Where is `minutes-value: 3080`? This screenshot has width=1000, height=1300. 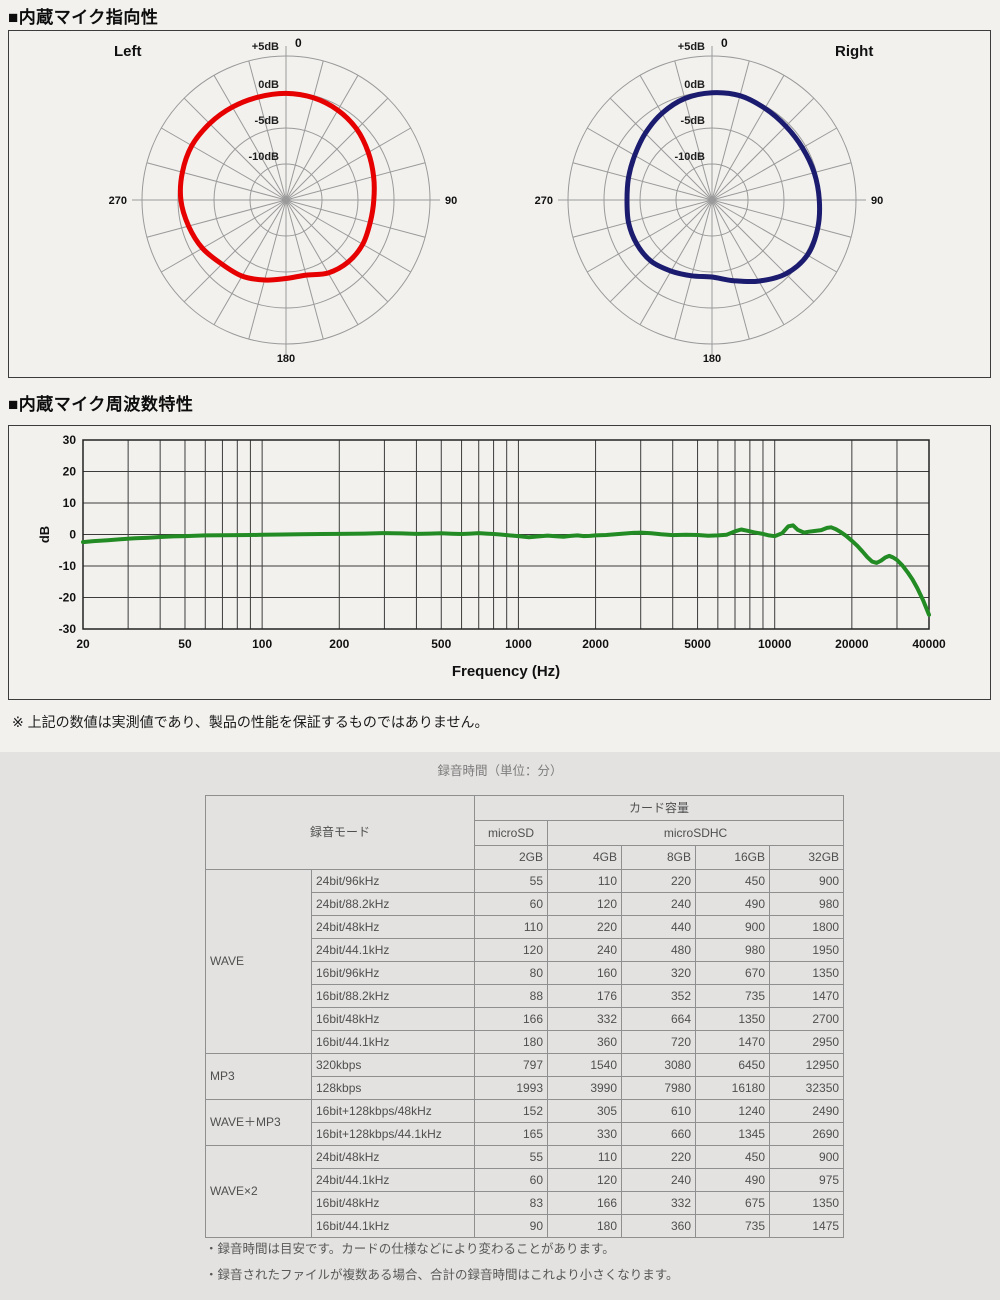 minutes-value: 3080 is located at coordinates (659, 1065).